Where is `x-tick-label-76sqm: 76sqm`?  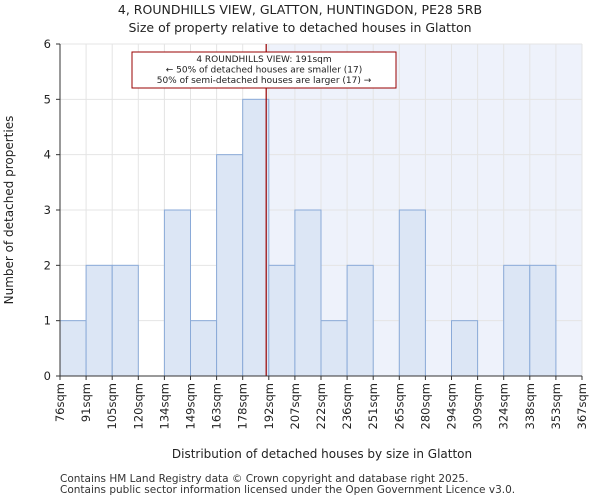 x-tick-label-76sqm: 76sqm is located at coordinates (60, 402).